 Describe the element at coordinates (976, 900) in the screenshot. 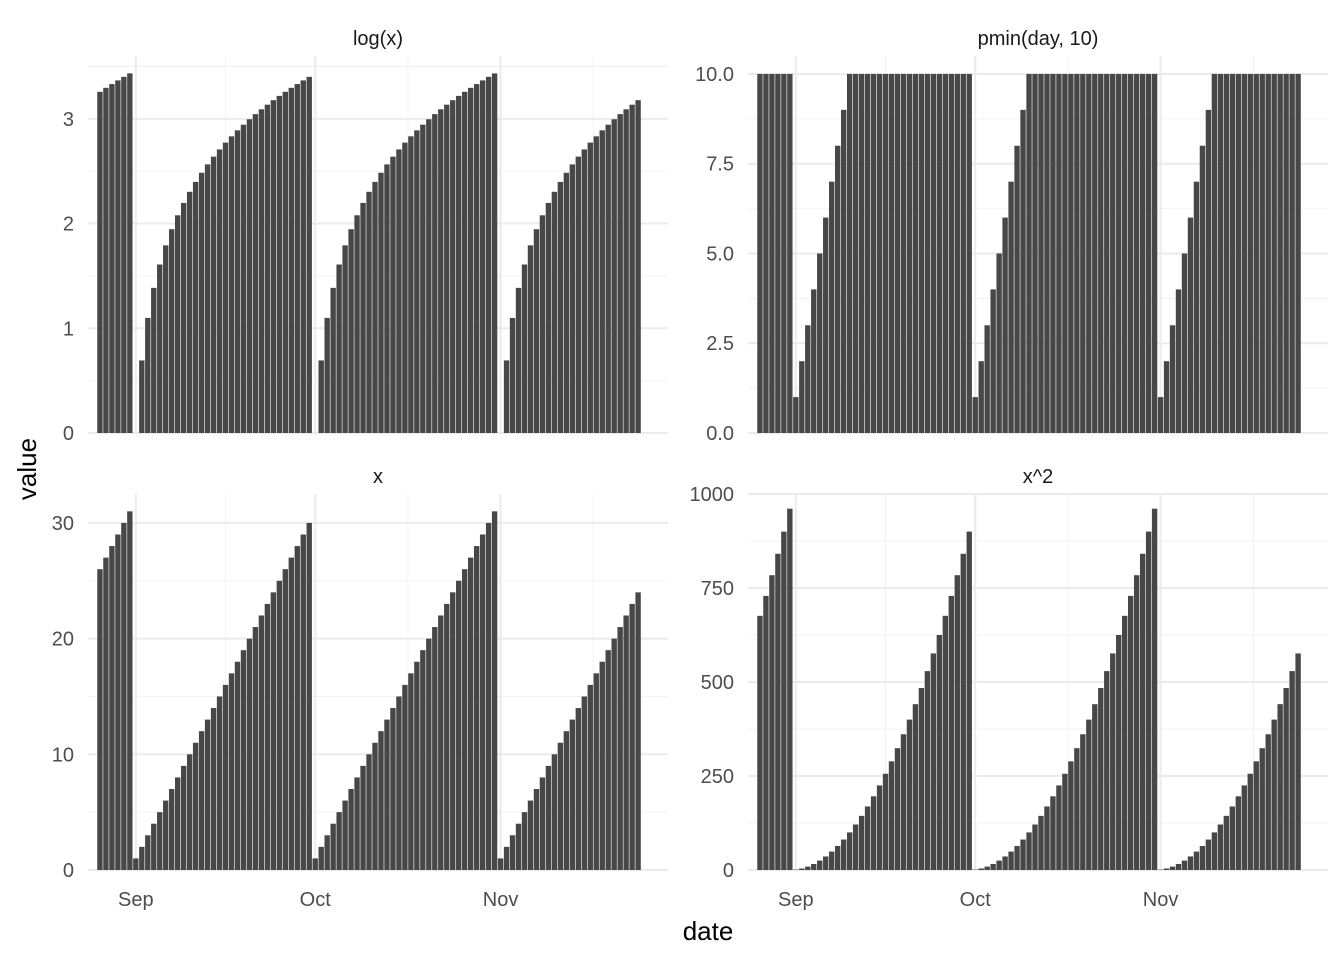

I see `x-tick-label: Oct` at that location.